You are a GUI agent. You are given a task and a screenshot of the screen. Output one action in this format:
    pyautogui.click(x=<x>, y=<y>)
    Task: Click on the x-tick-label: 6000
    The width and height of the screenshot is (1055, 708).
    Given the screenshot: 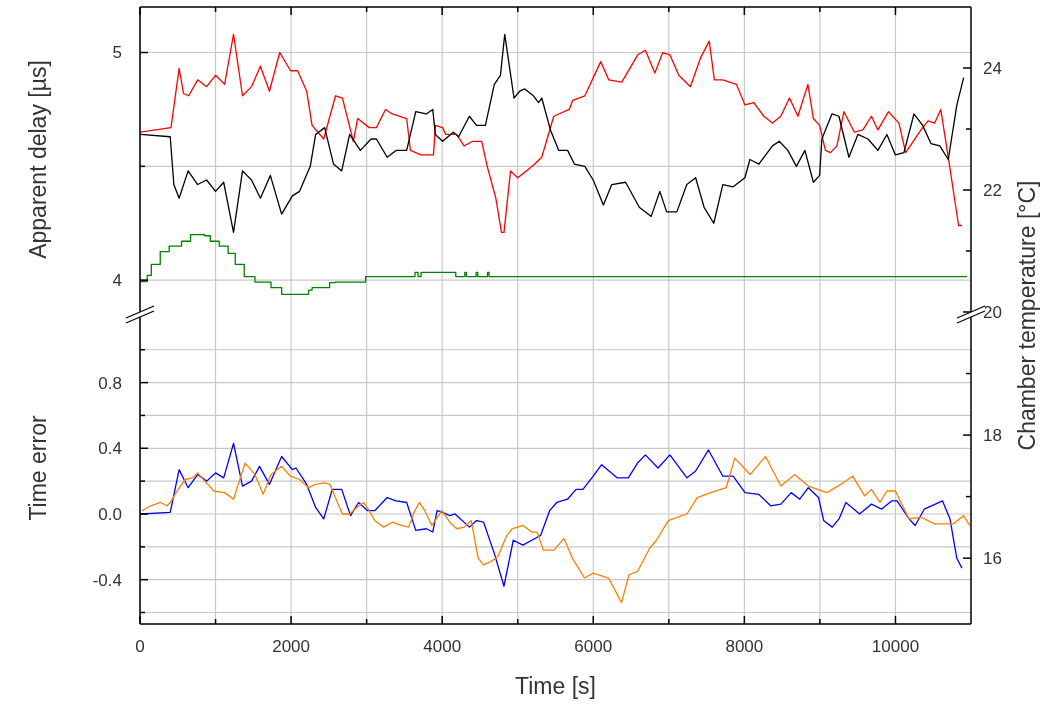 What is the action you would take?
    pyautogui.click(x=593, y=646)
    